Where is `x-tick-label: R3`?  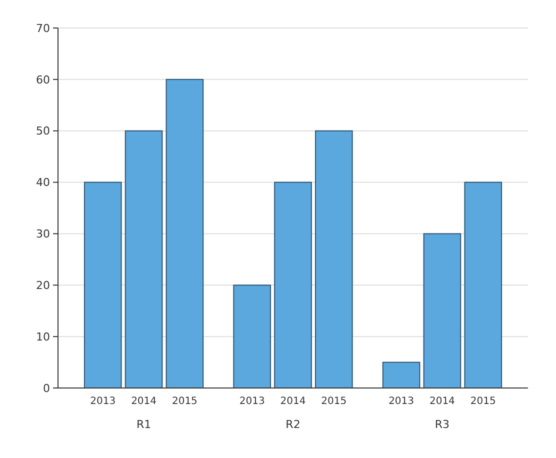 x-tick-label: R3 is located at coordinates (442, 424).